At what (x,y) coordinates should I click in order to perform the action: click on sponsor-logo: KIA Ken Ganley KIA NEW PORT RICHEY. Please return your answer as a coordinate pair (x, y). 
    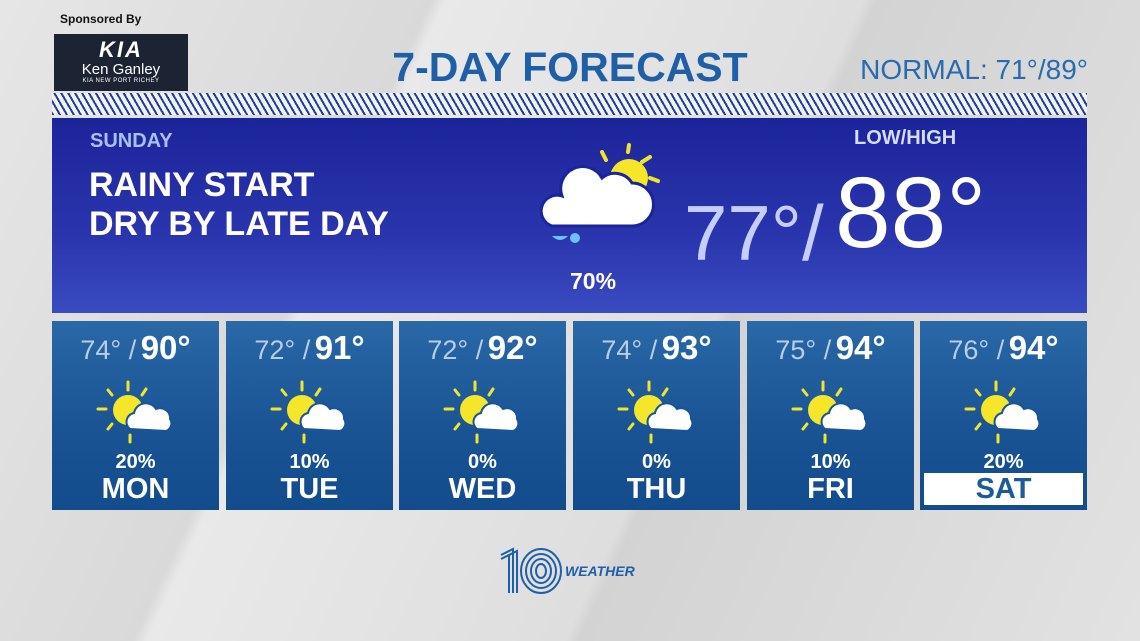
    Looking at the image, I should click on (121, 62).